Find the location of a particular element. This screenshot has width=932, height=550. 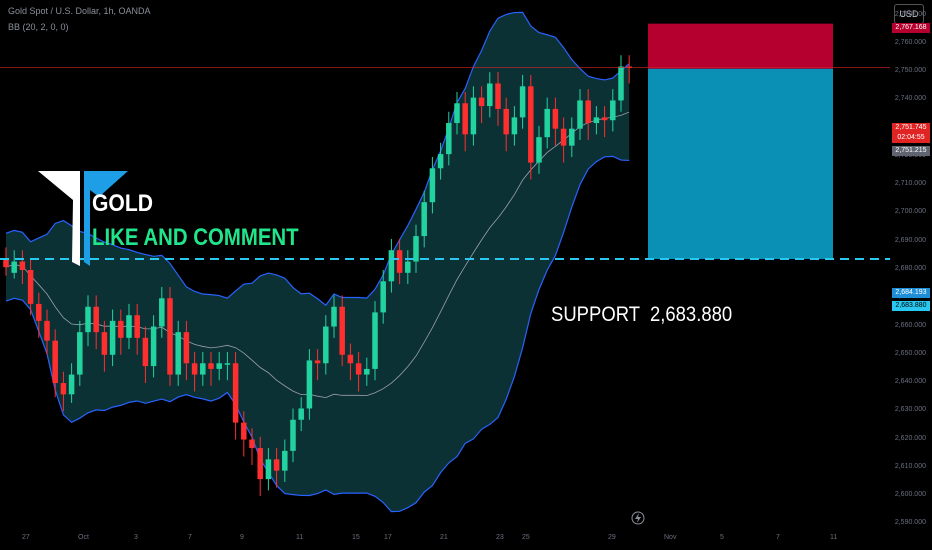

symbol-header: Gold Spot / U.S. Dollar, 1h, OANDA is located at coordinates (79, 11).